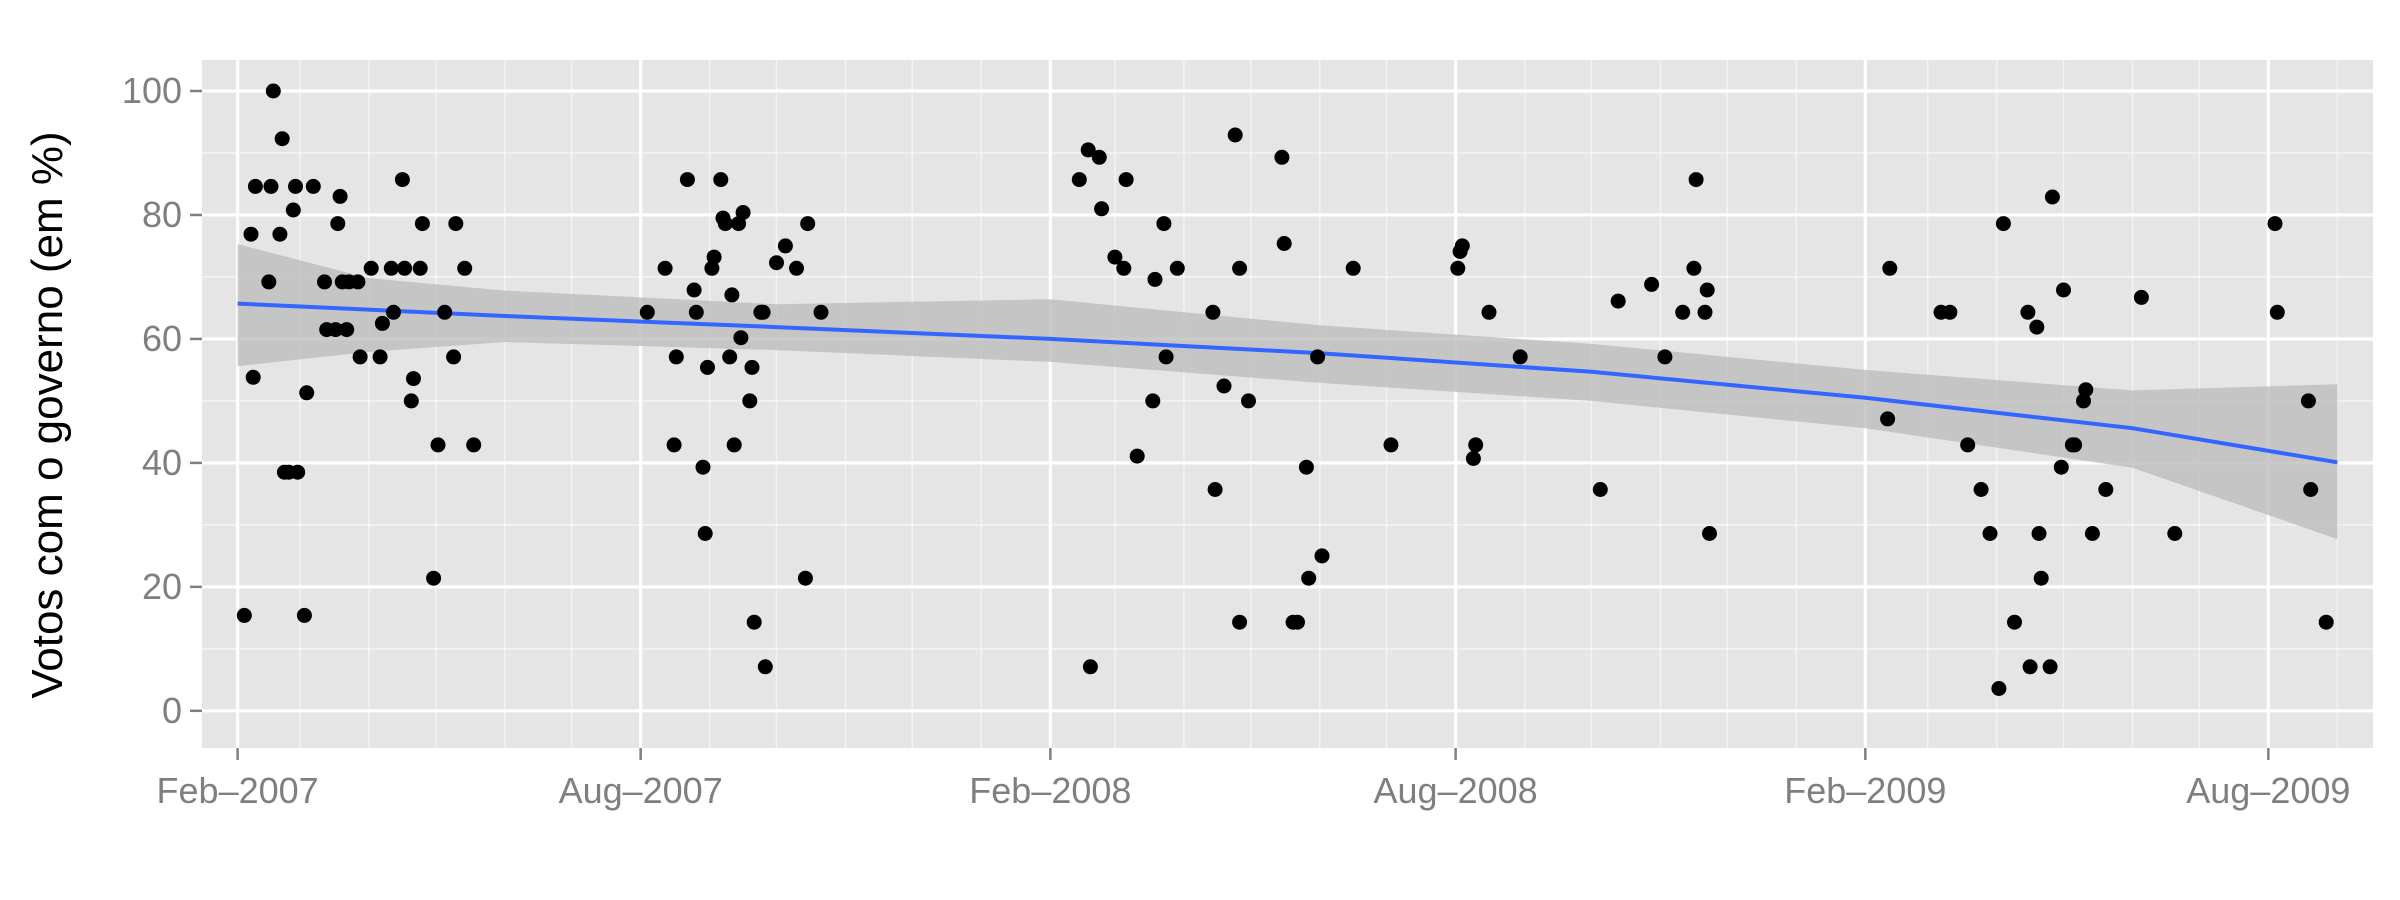 The image size is (2400, 900). I want to click on y-axis: 0 20 40 60 80 100, so click(162, 400).